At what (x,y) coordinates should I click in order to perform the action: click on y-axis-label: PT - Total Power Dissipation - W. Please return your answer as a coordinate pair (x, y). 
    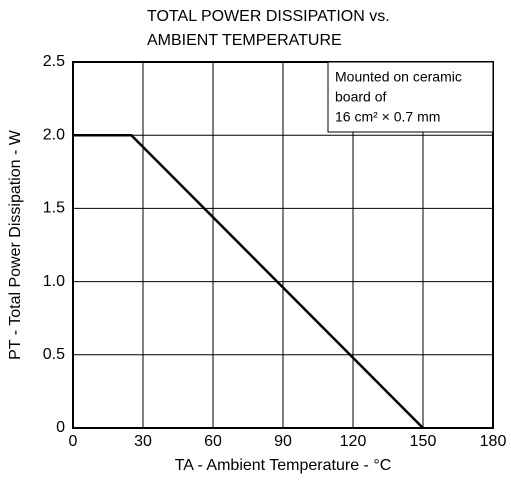
    Looking at the image, I should click on (15, 244).